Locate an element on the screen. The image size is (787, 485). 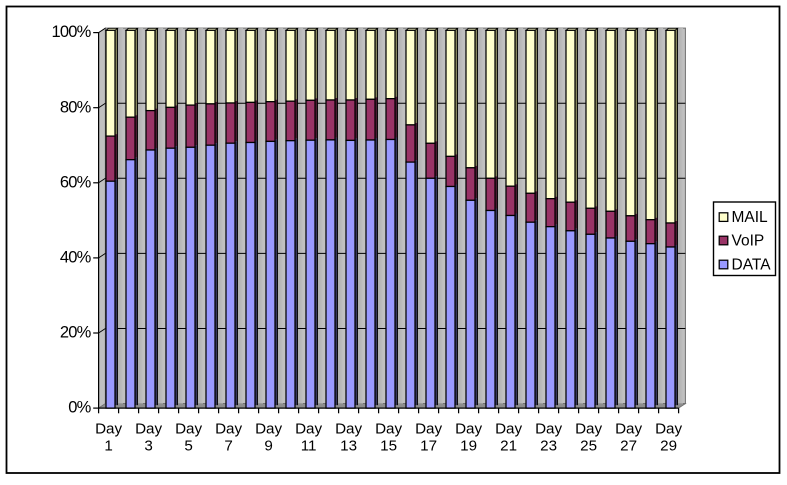
svg-text: MAIL is located at coordinates (750, 217).